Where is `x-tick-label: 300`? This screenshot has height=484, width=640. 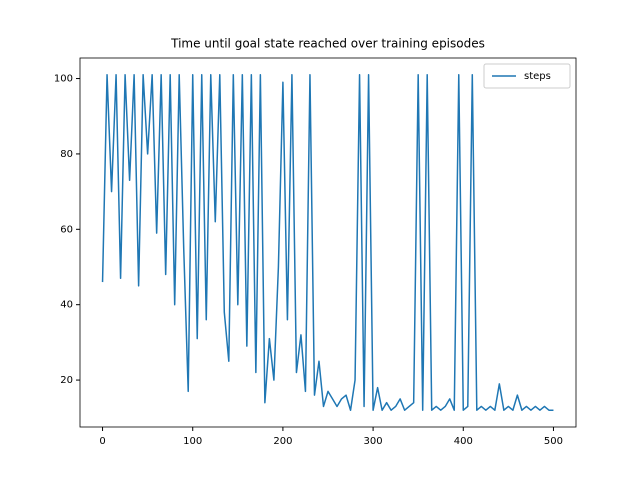 x-tick-label: 300 is located at coordinates (373, 441).